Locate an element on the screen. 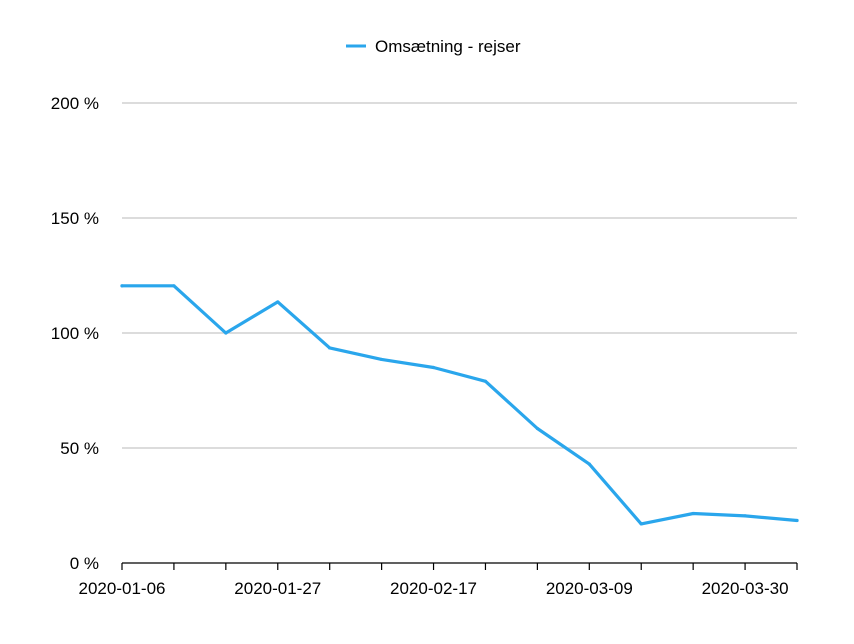 The height and width of the screenshot is (644, 854). y-tick-label: 100 % is located at coordinates (75, 333).